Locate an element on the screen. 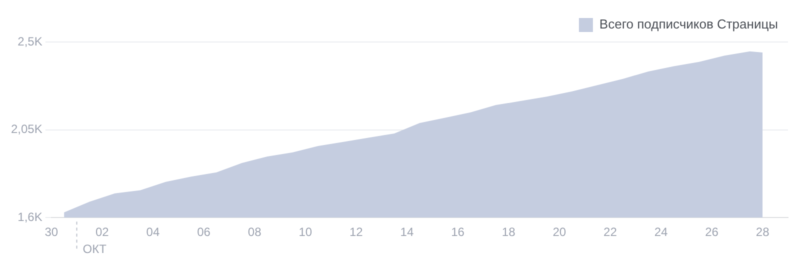 Image resolution: width=804 pixels, height=267 pixels. text: ОКТ is located at coordinates (95, 249).